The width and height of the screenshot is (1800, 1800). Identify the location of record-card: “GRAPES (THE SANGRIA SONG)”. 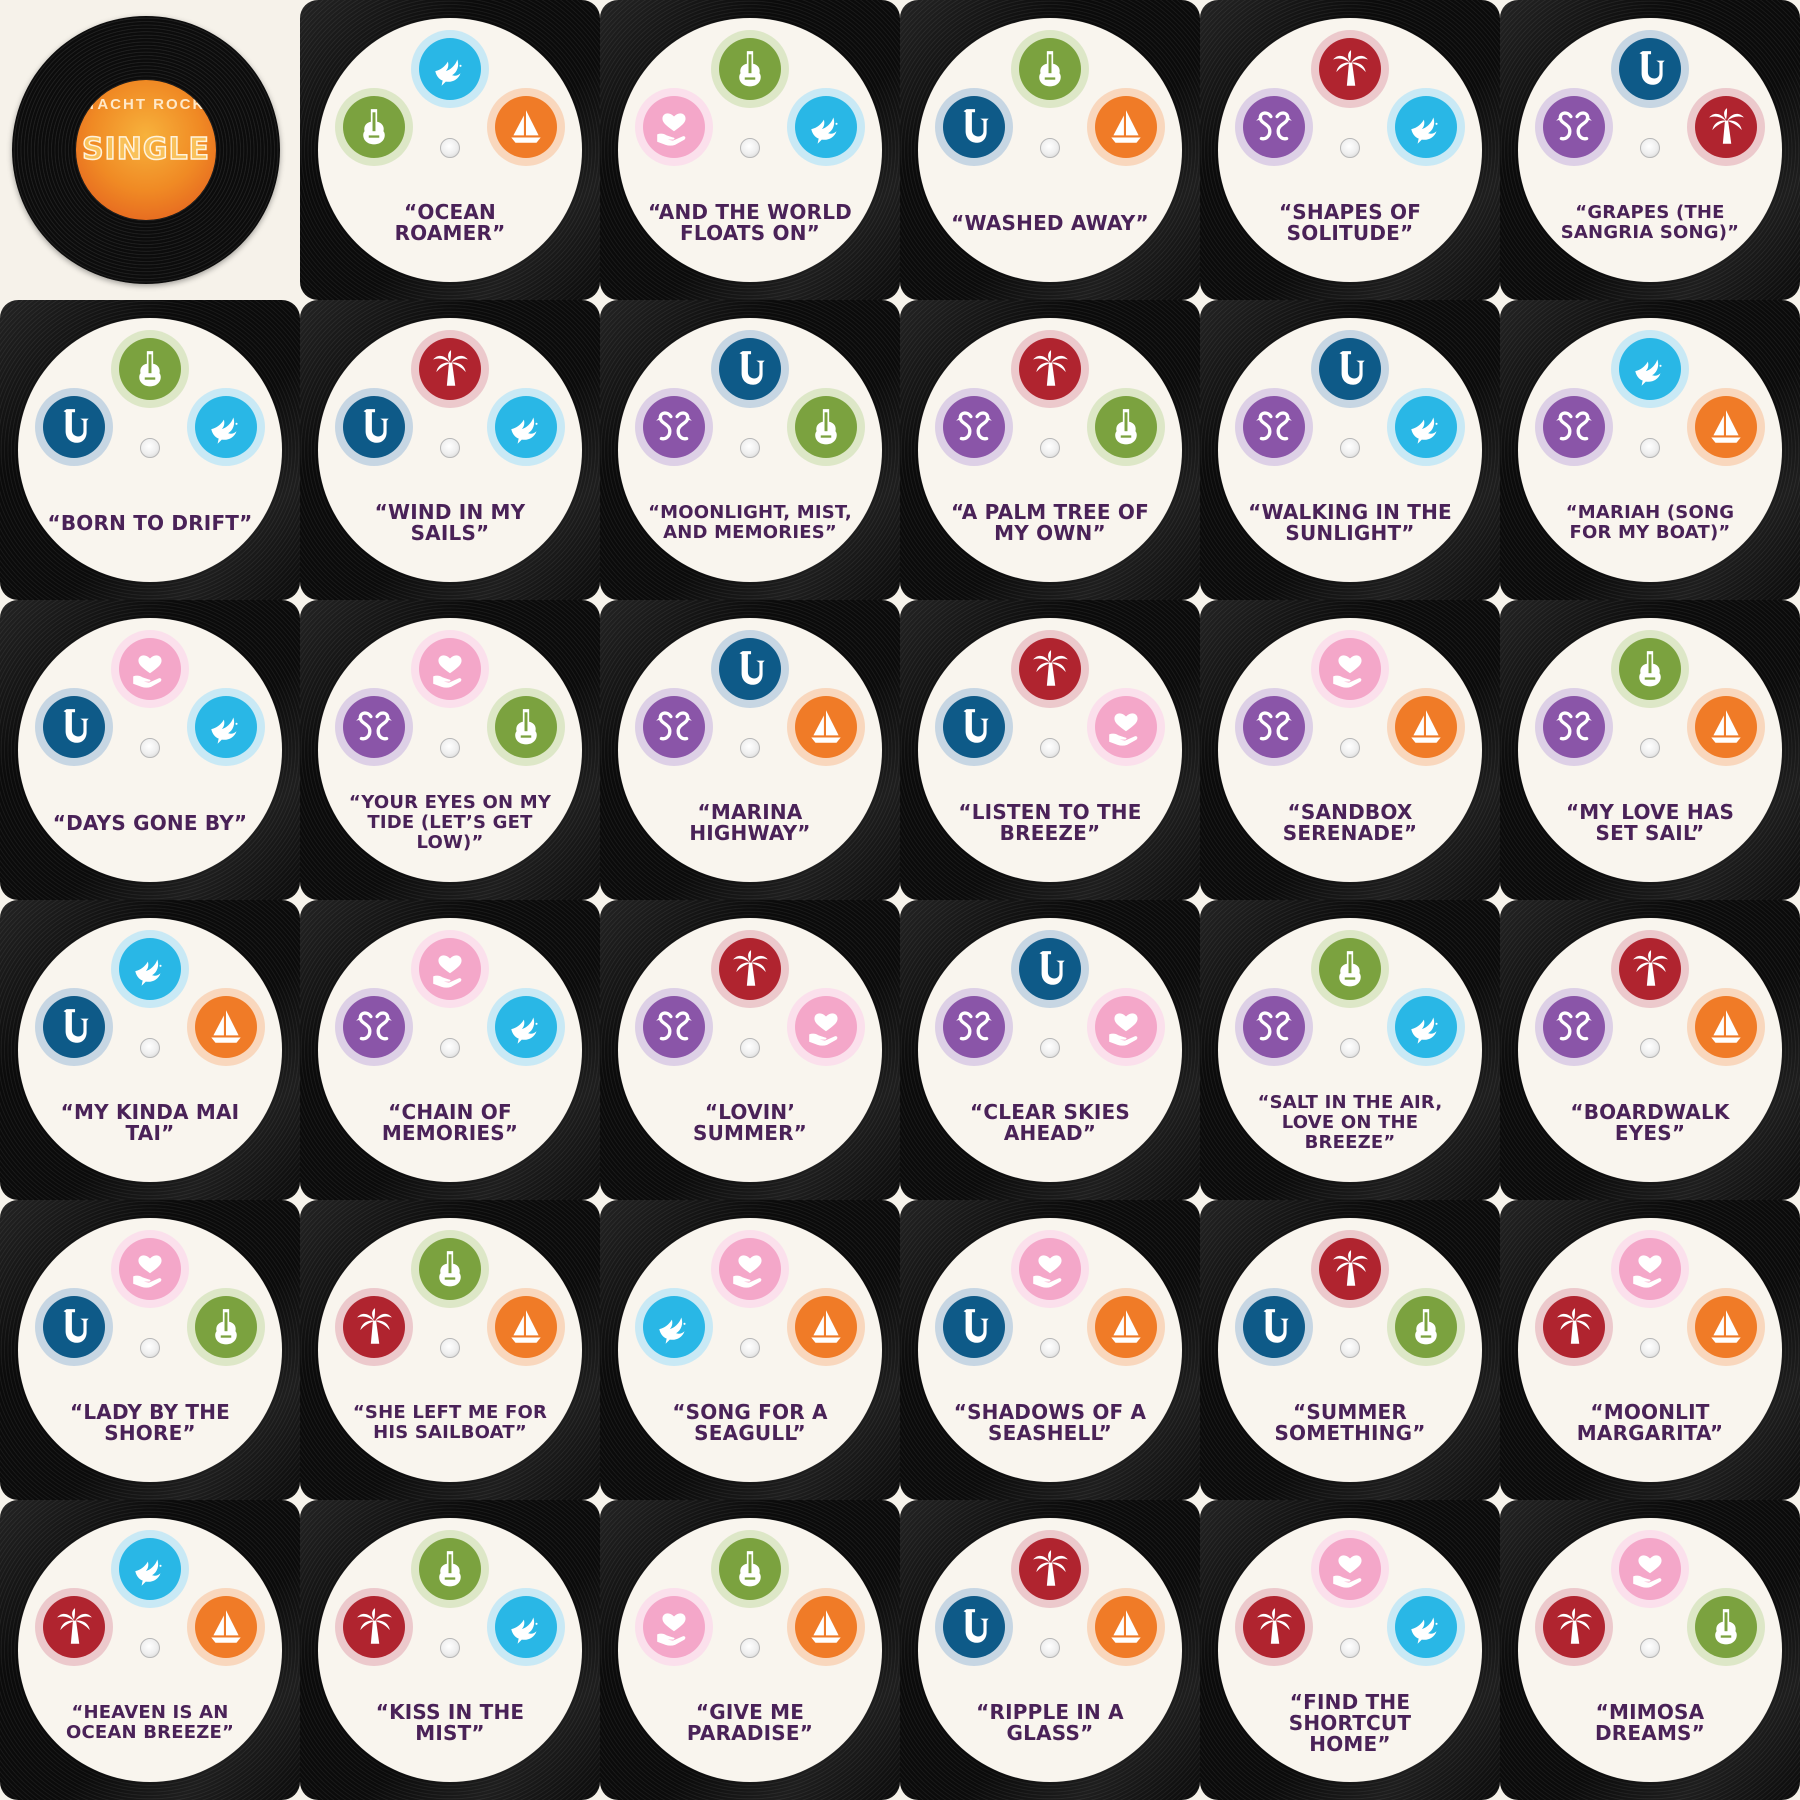
(1650, 150).